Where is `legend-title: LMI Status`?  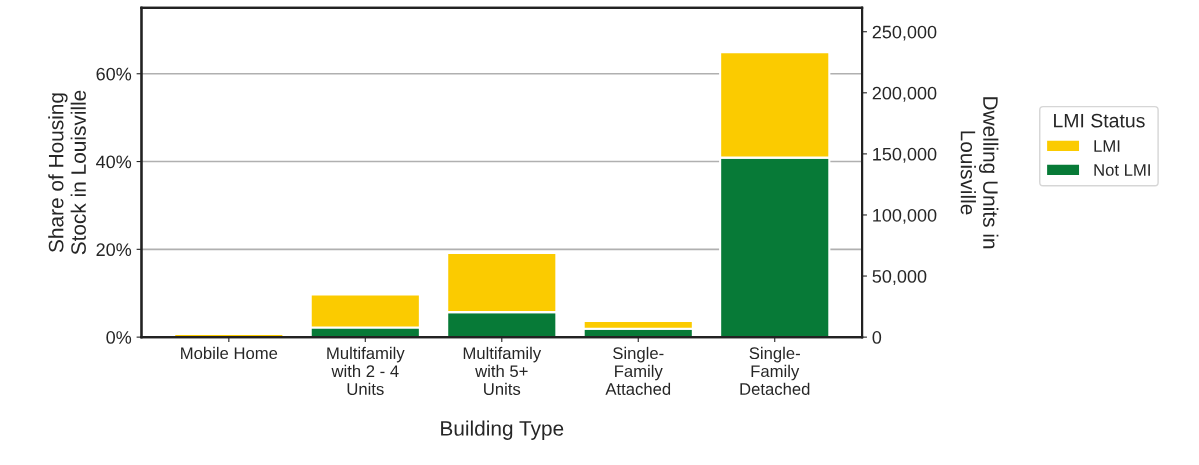
legend-title: LMI Status is located at coordinates (1099, 120).